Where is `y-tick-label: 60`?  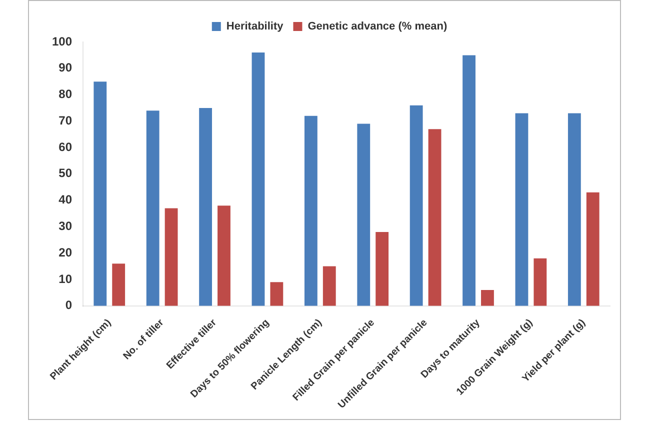 y-tick-label: 60 is located at coordinates (65, 147).